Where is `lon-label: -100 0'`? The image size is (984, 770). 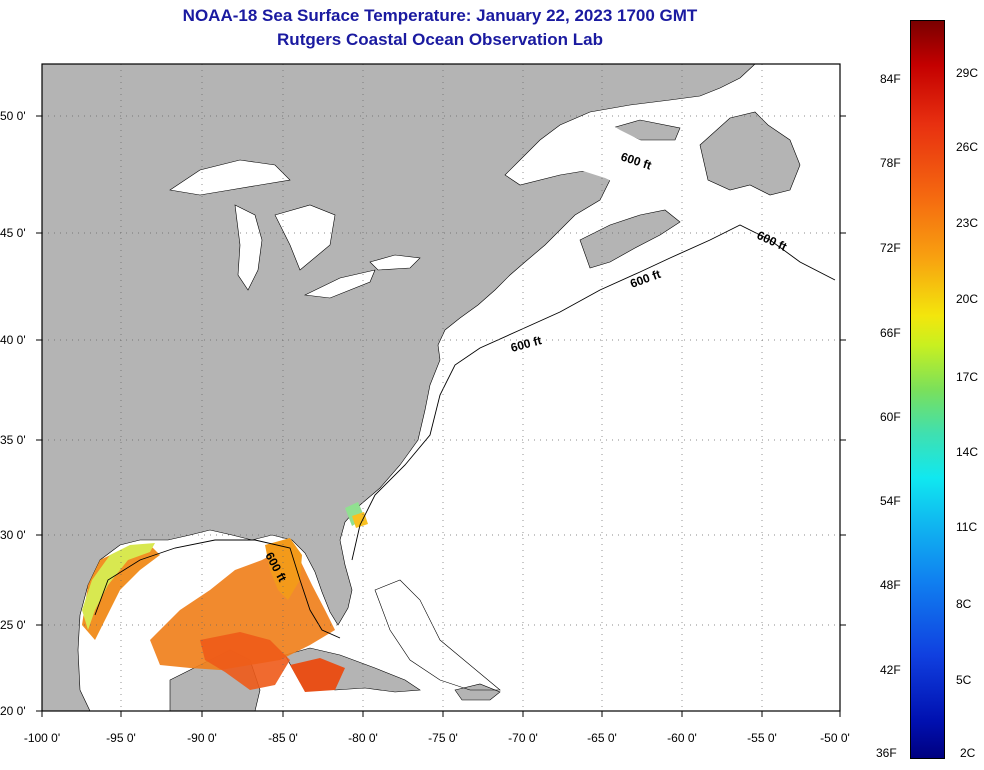
lon-label: -100 0' is located at coordinates (42, 738).